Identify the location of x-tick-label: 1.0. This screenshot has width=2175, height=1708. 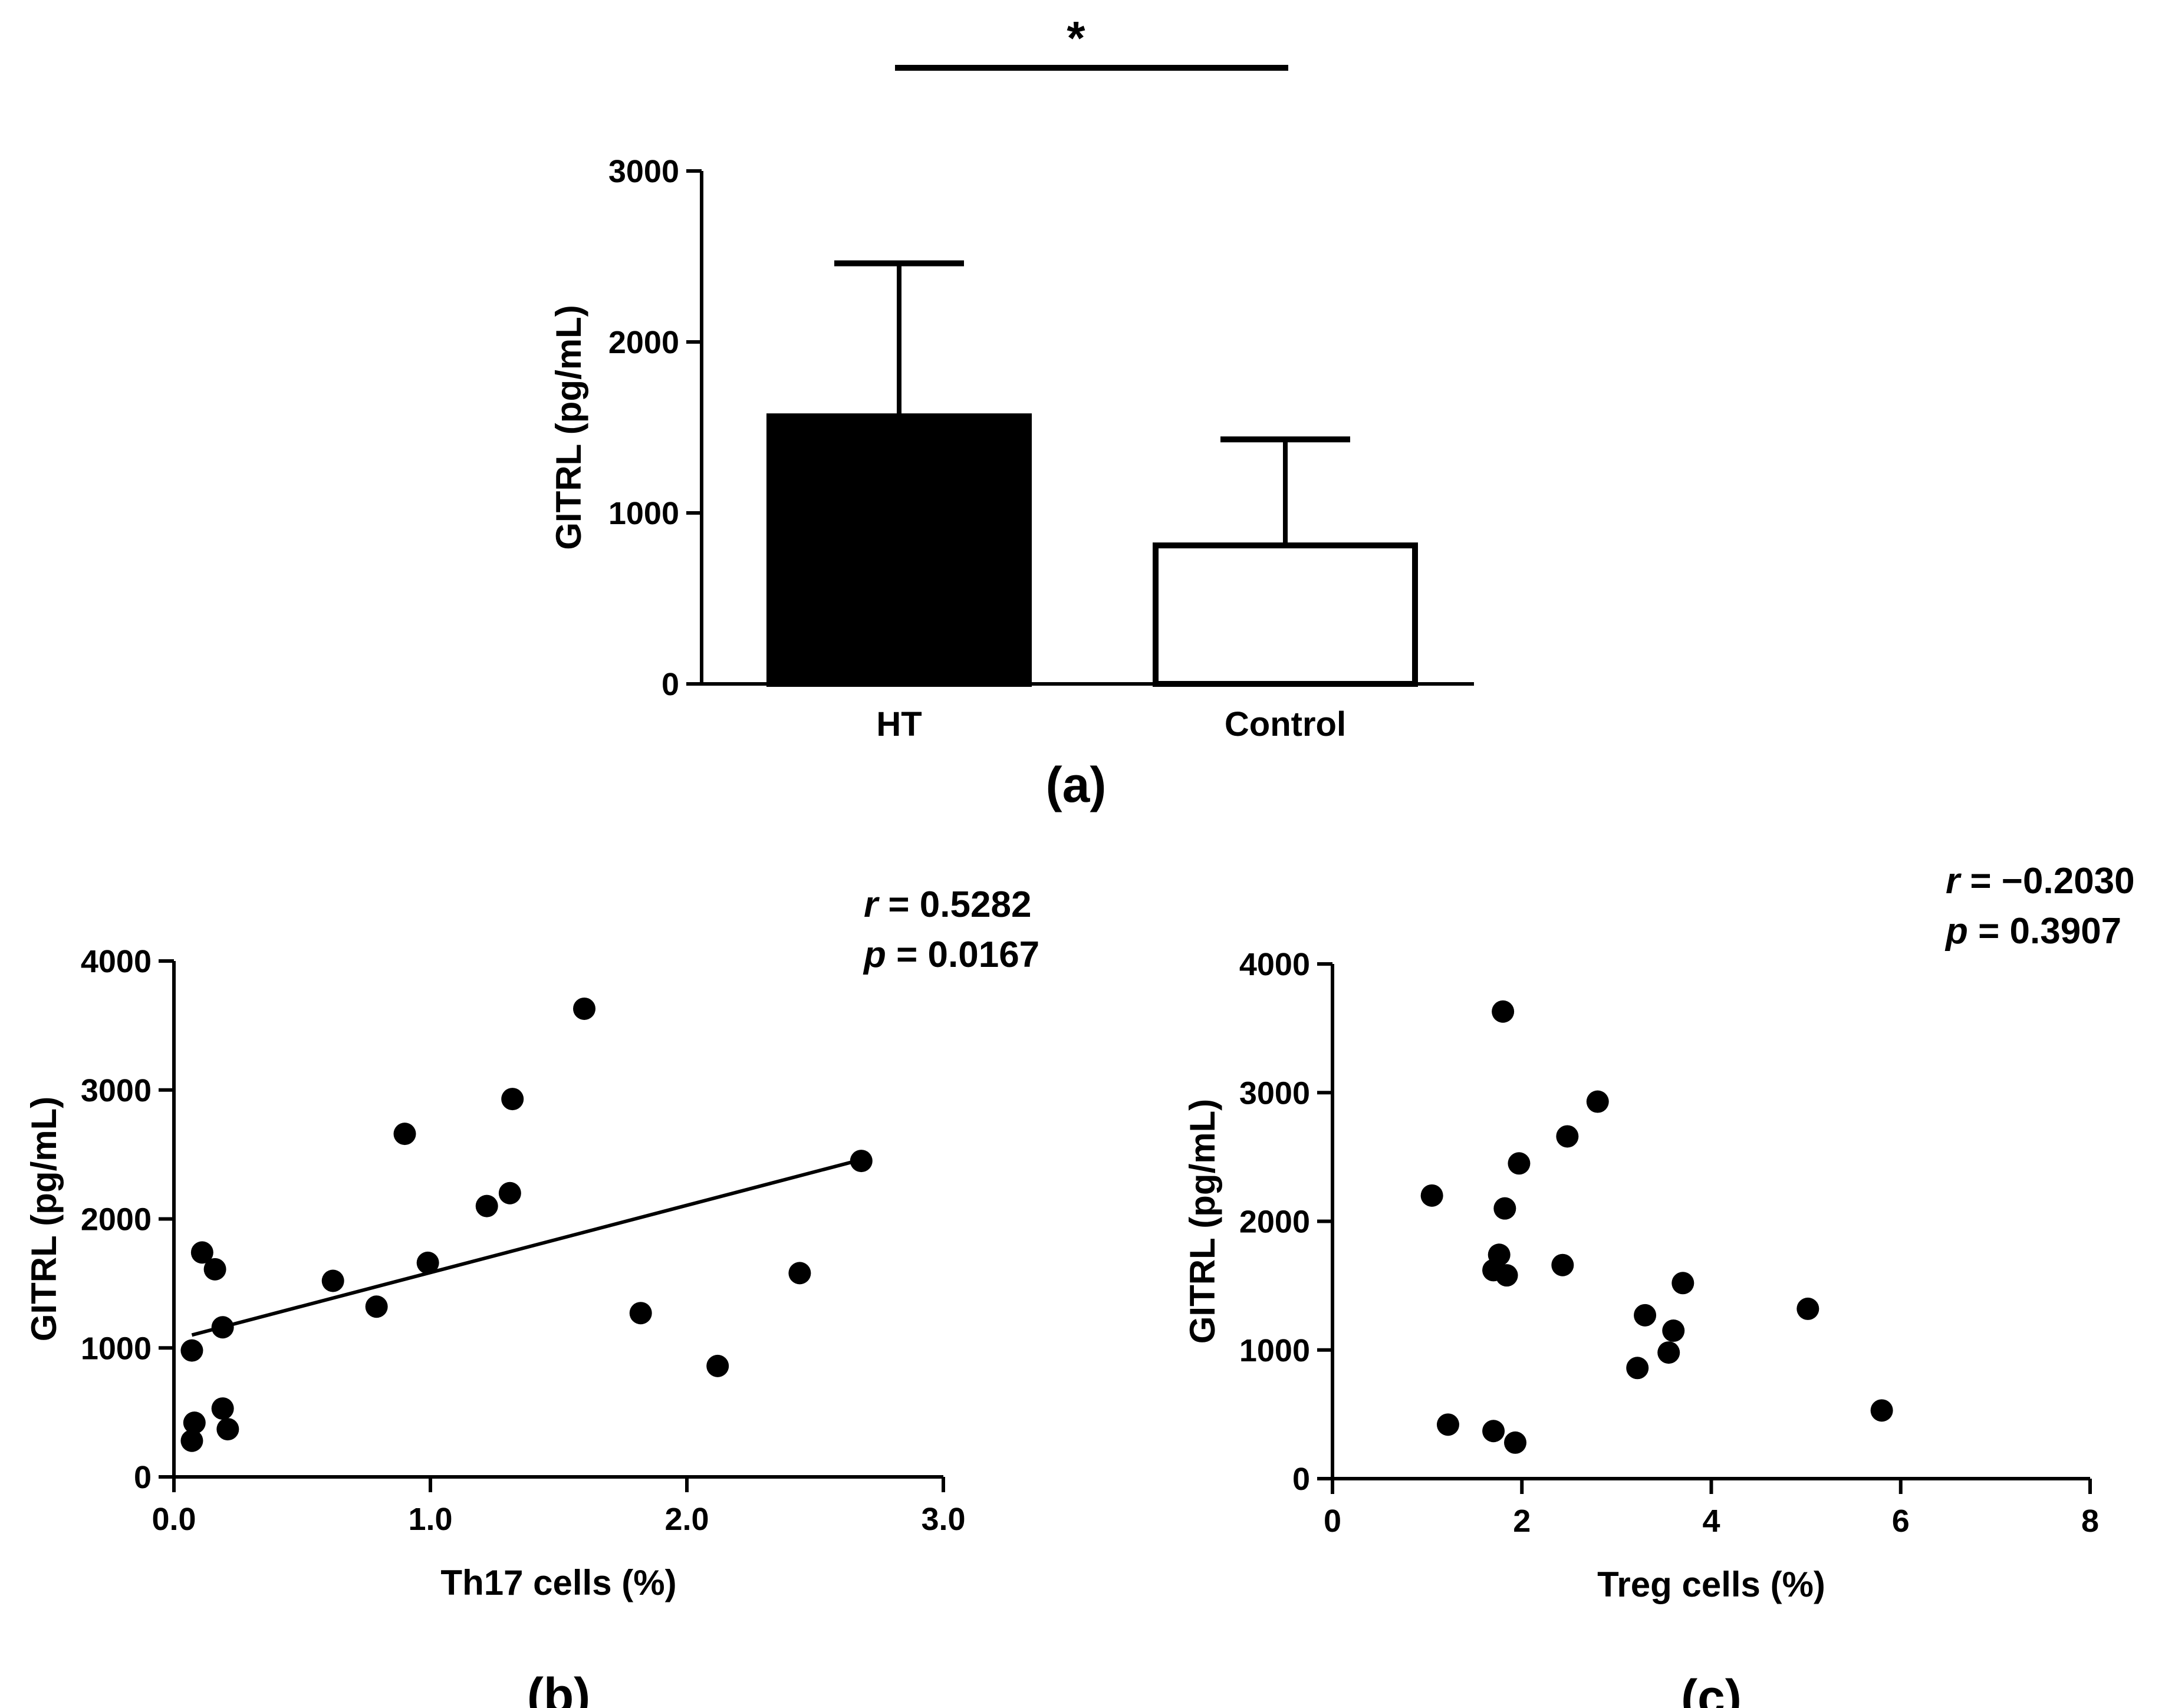
(430, 1519).